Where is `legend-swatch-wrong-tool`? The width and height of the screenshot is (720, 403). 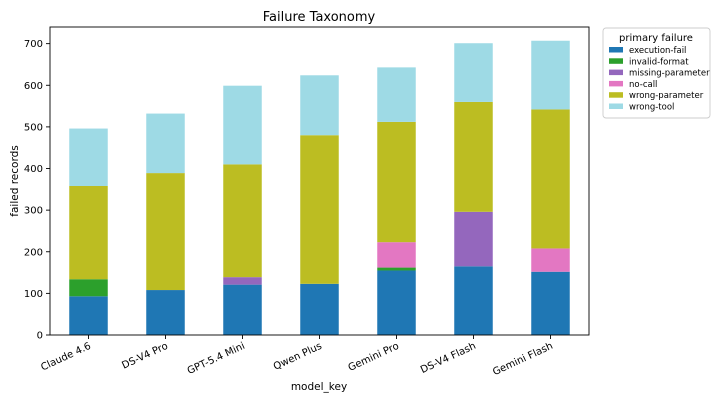
legend-swatch-wrong-tool is located at coordinates (616, 106).